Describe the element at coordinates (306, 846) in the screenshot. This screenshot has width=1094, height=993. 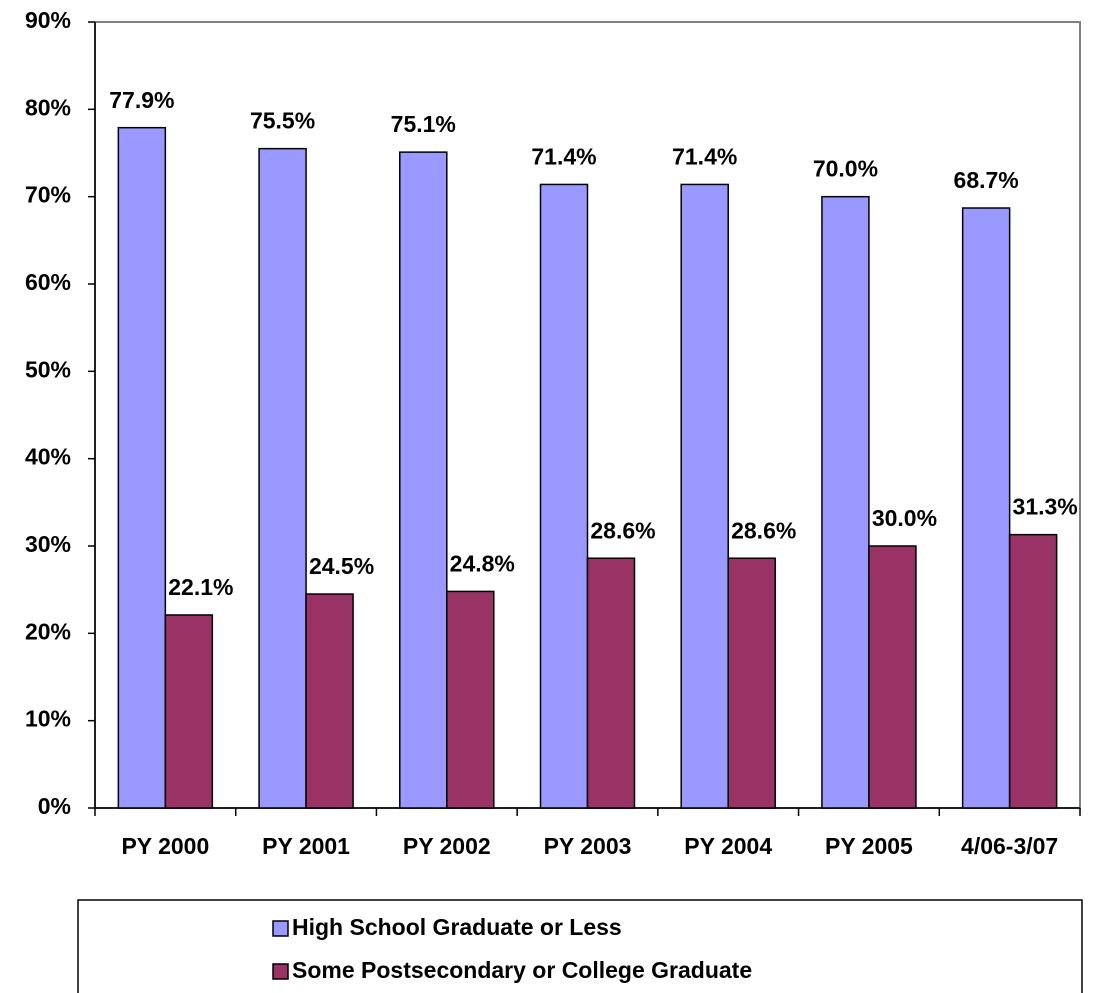
I see `x-tick-label: PY 2001` at that location.